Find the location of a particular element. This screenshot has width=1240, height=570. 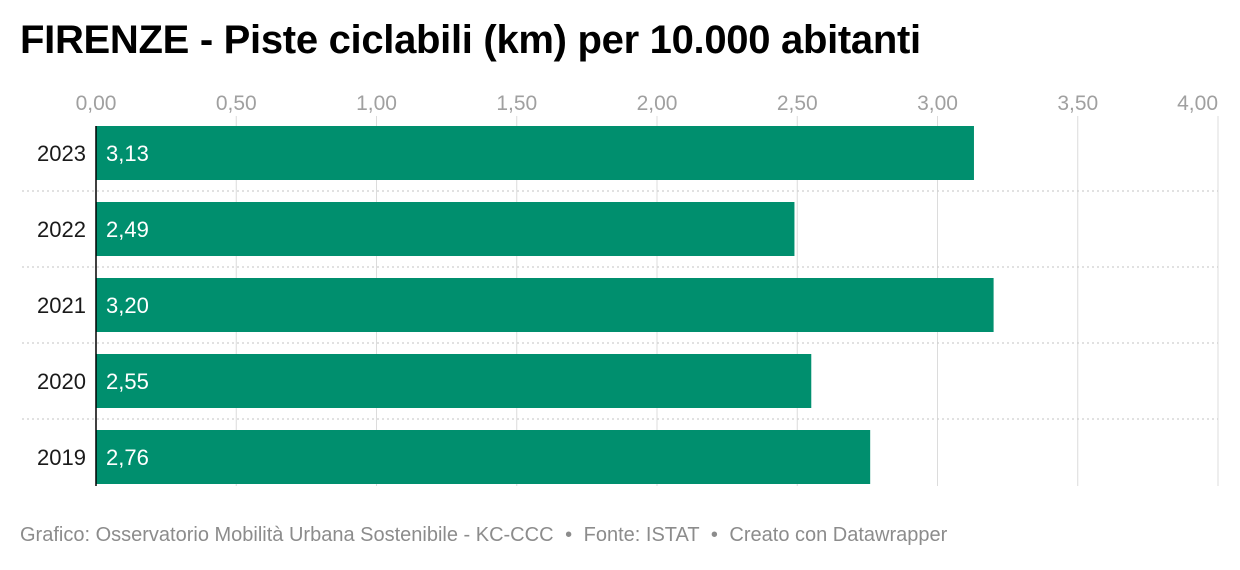

x-tick-label: 2,50 is located at coordinates (797, 103).